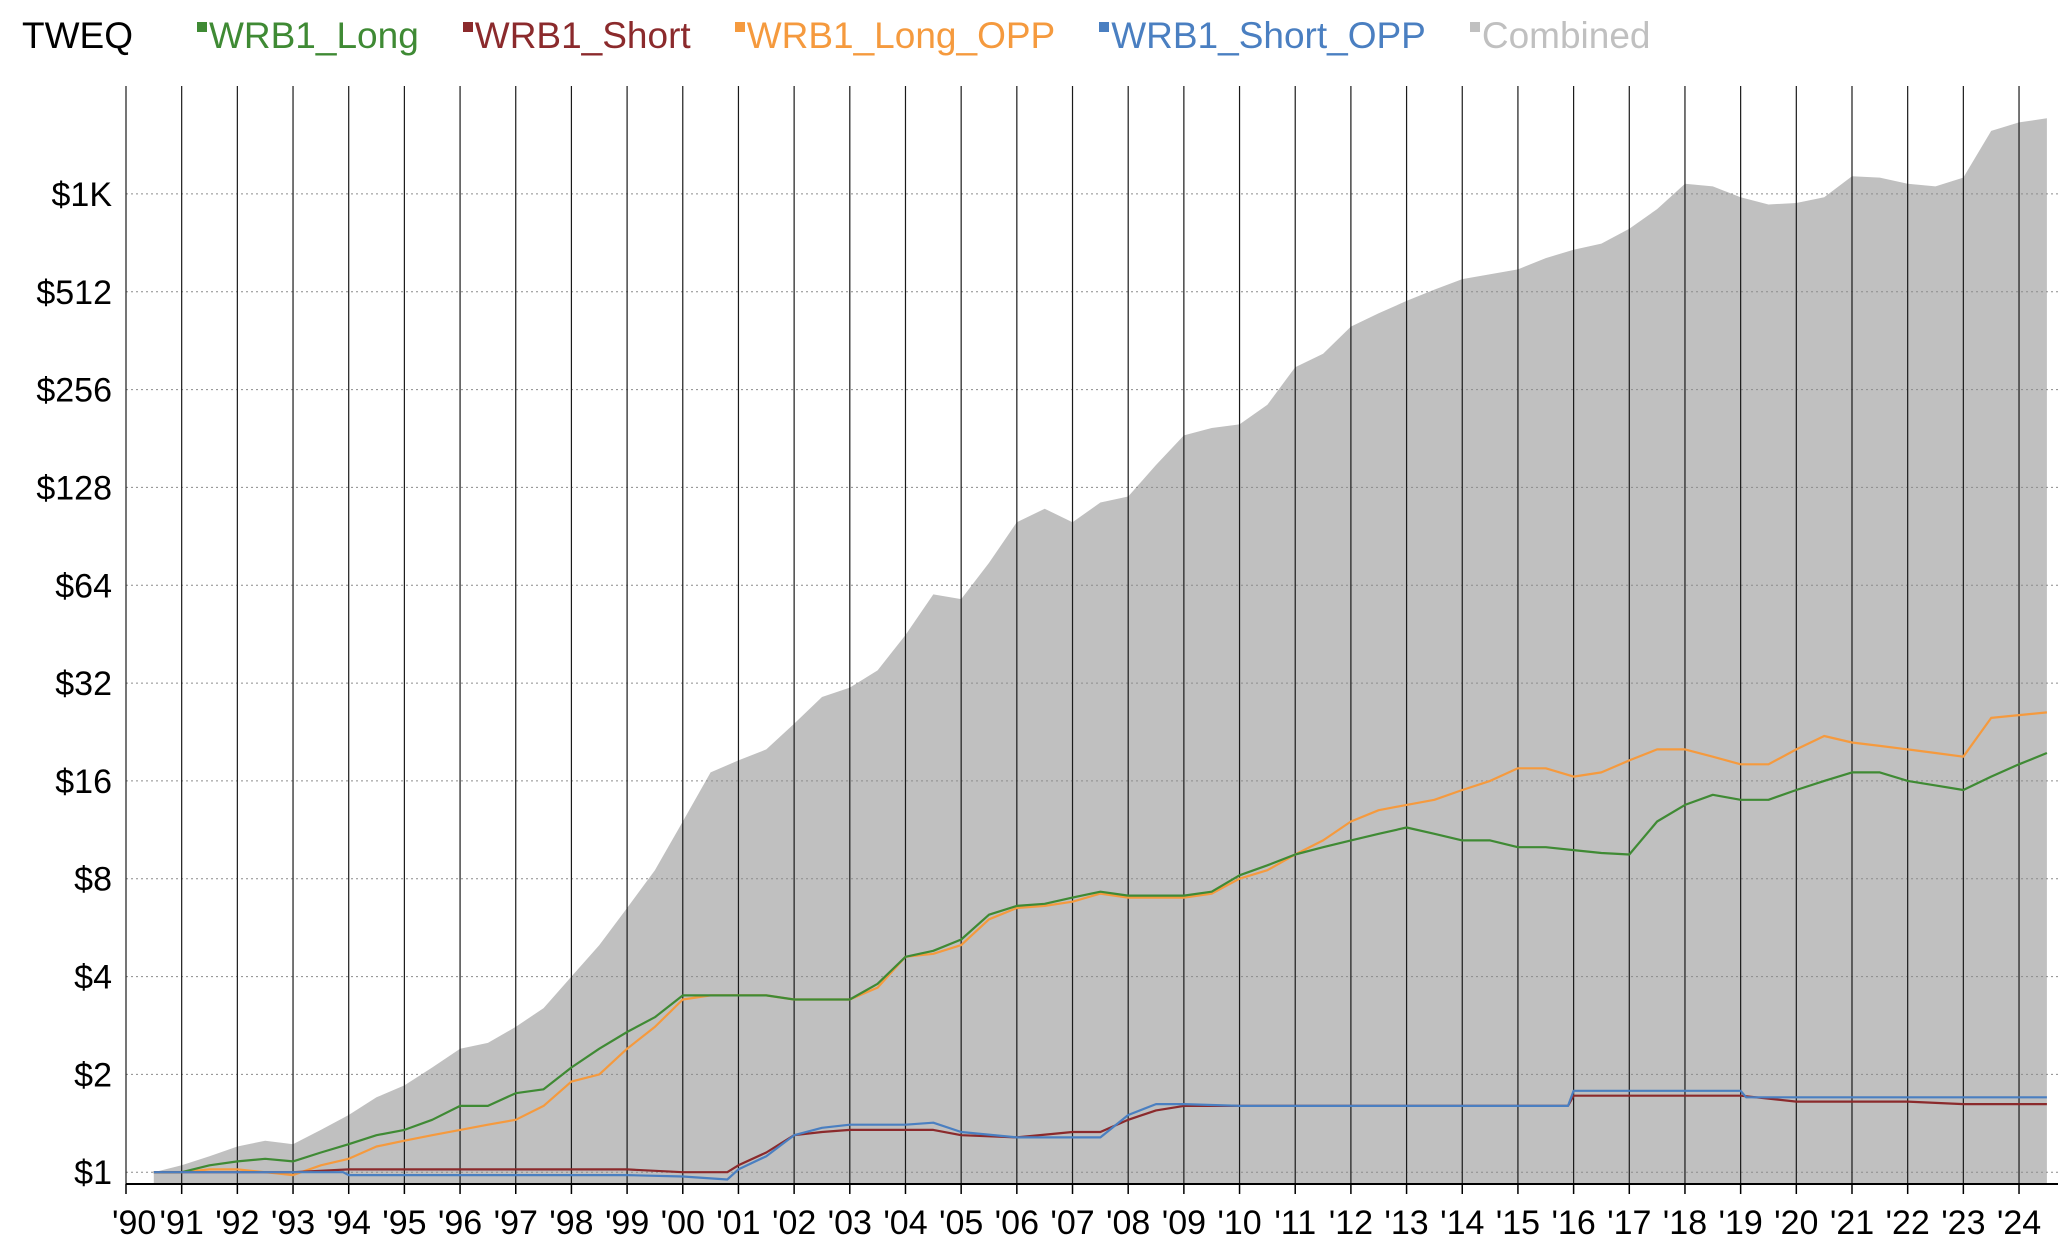 The height and width of the screenshot is (1257, 2070). What do you see at coordinates (1566, 35) in the screenshot?
I see `legend-label: Combined` at bounding box center [1566, 35].